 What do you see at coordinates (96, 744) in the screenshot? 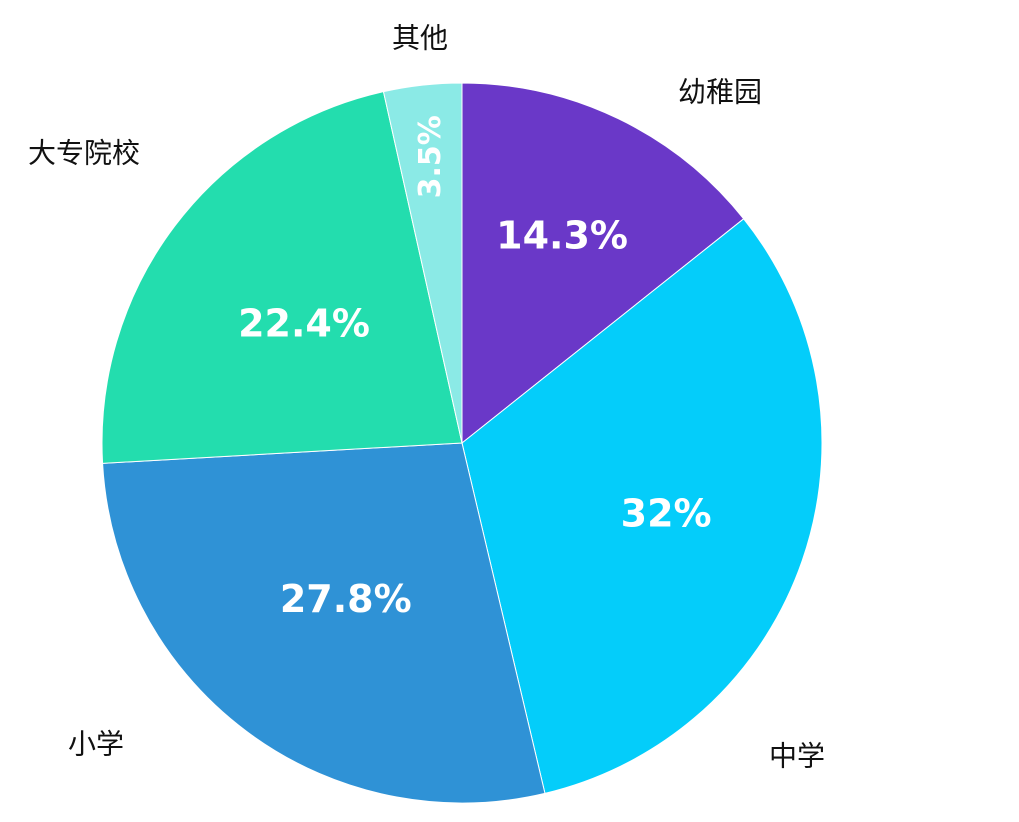
I see `slice-category-label: 小学` at bounding box center [96, 744].